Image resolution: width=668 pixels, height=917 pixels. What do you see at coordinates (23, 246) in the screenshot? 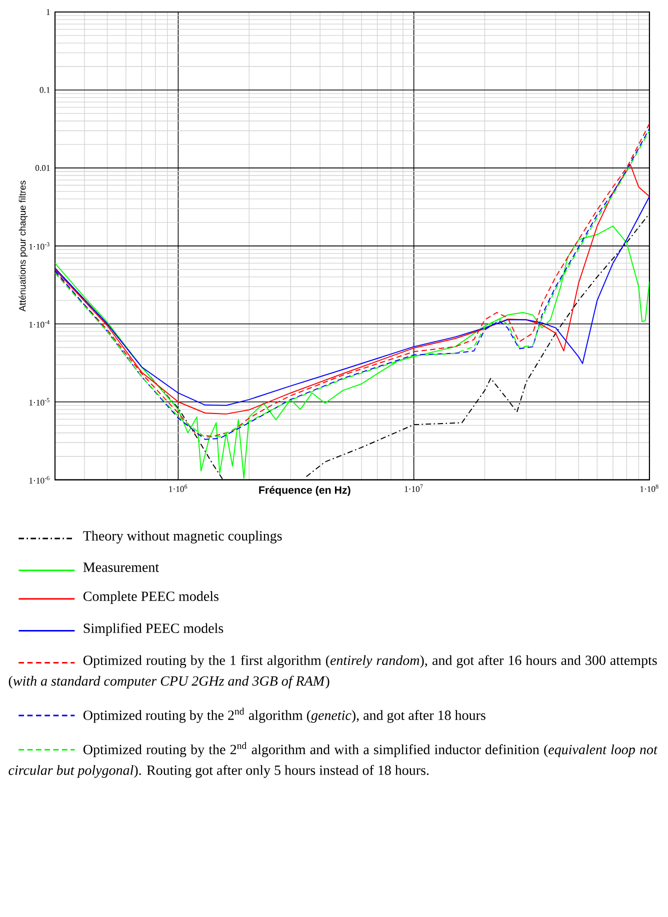
I see `y-axis-title: Atténuations pour chaque filtres` at bounding box center [23, 246].